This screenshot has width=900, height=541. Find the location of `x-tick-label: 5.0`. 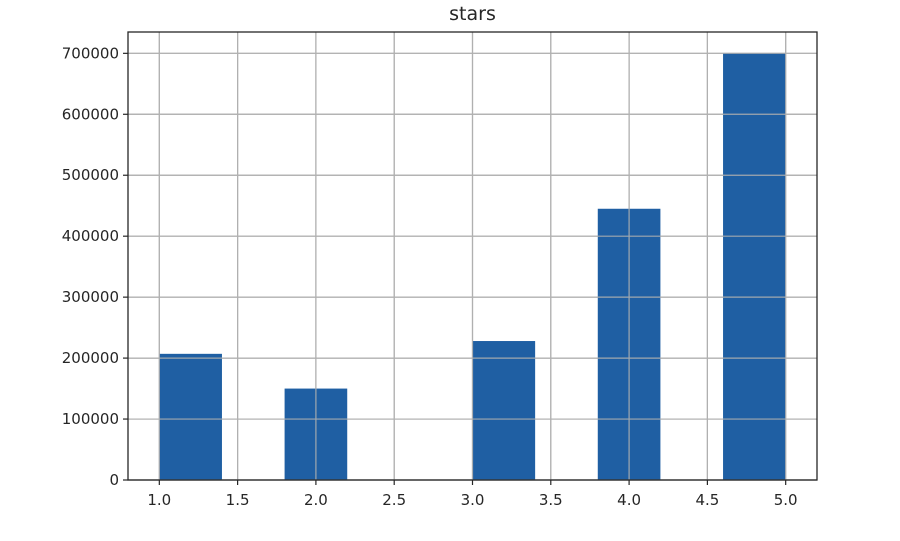

x-tick-label: 5.0 is located at coordinates (786, 500).